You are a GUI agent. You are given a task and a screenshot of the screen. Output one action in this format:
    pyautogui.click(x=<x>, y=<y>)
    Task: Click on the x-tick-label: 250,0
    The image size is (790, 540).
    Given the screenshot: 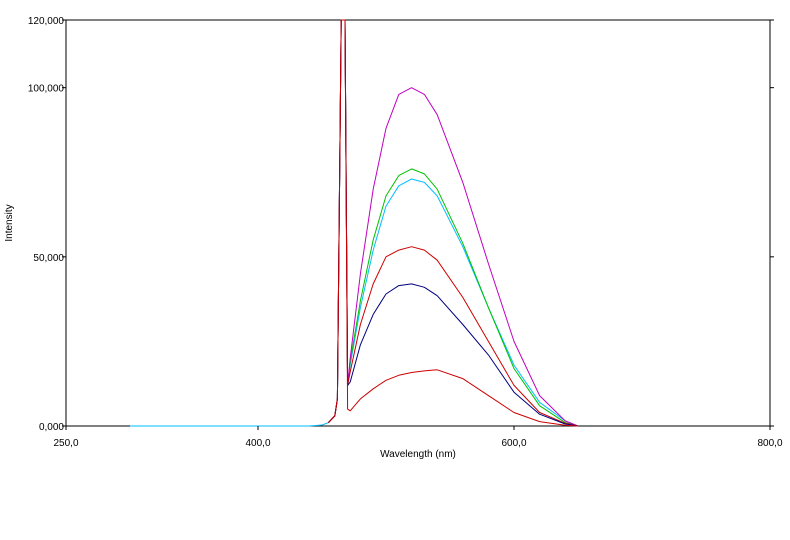 What is the action you would take?
    pyautogui.click(x=65, y=443)
    